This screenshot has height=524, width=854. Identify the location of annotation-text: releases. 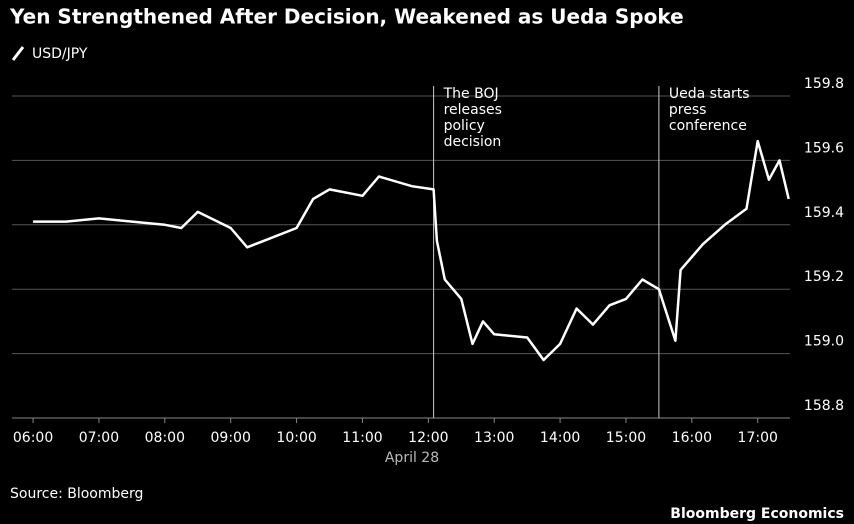
(473, 110).